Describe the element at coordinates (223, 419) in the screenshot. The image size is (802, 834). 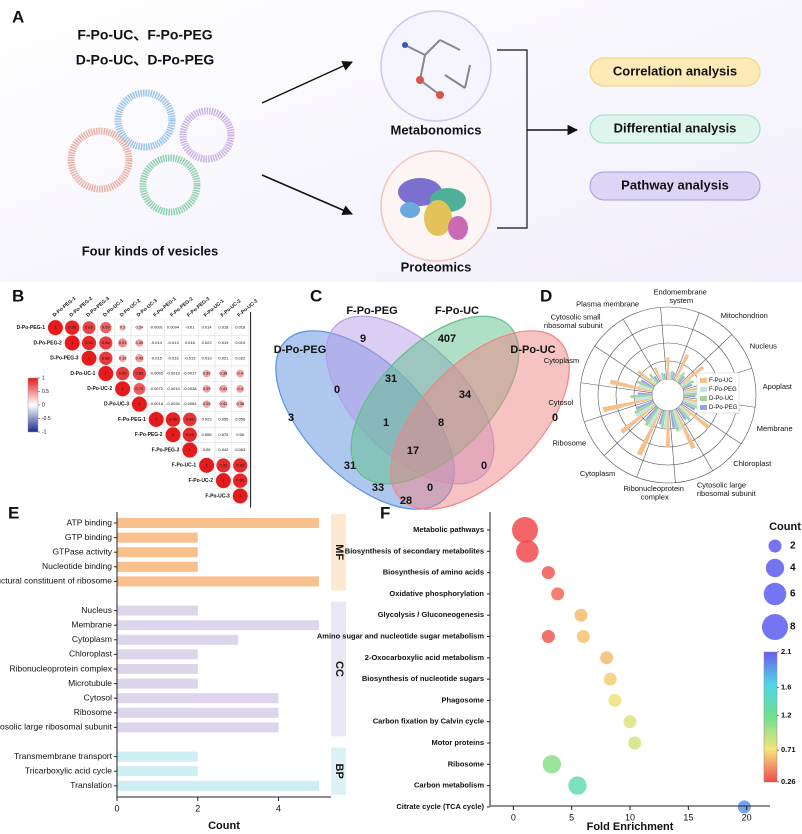
I see `correlation-value: 0.055` at that location.